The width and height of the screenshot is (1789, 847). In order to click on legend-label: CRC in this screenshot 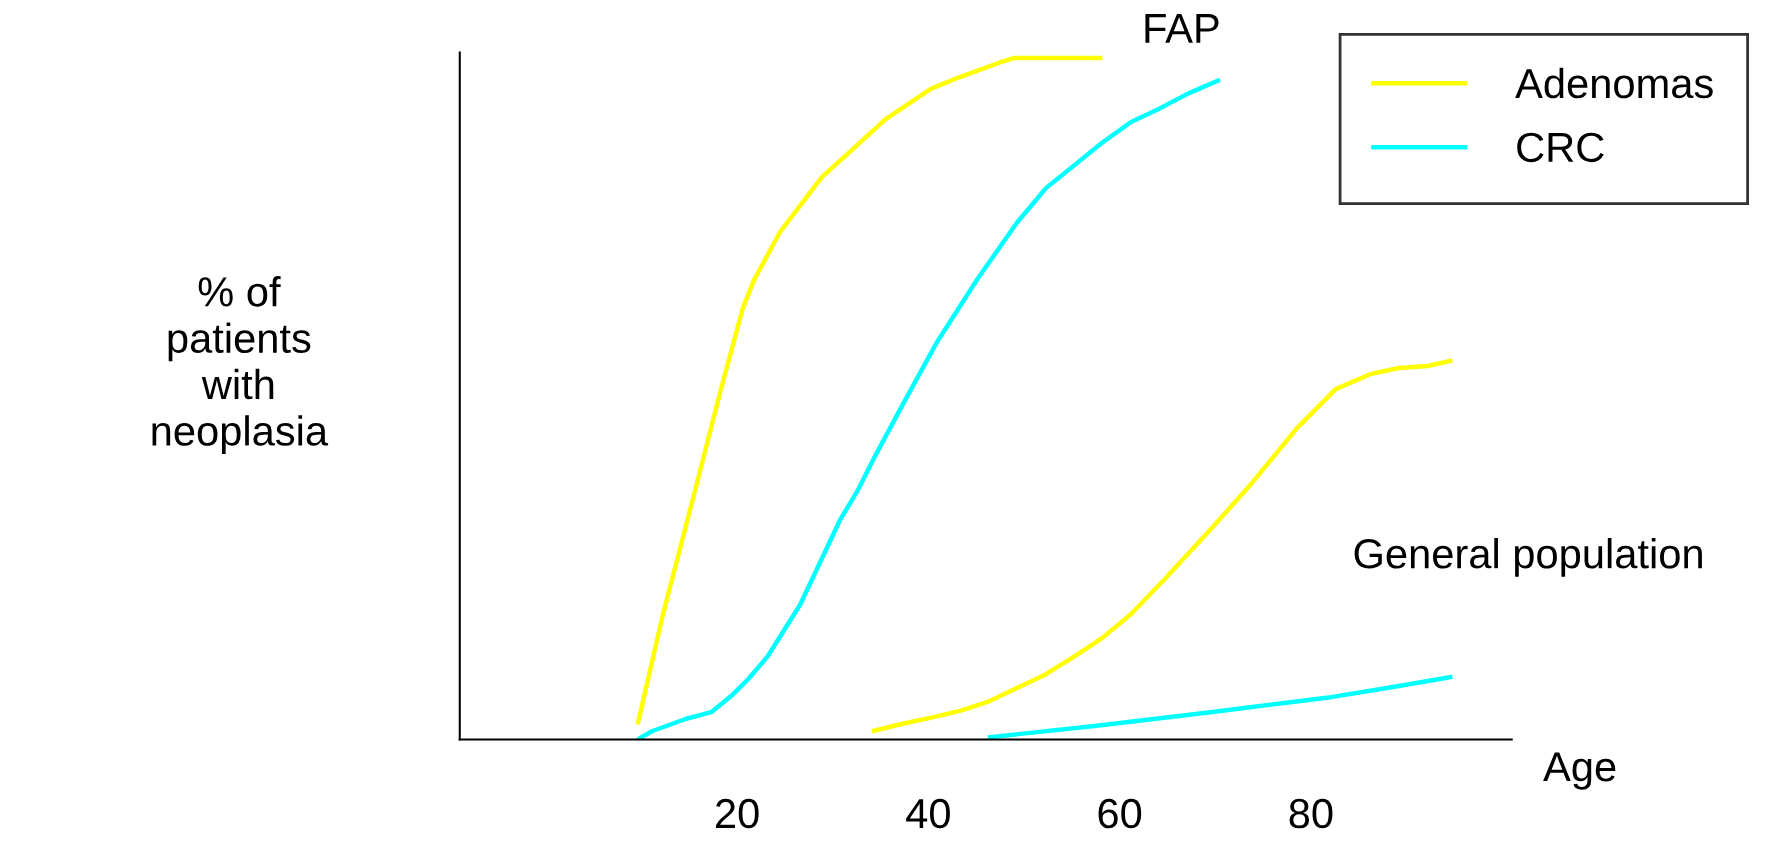, I will do `click(1560, 147)`.